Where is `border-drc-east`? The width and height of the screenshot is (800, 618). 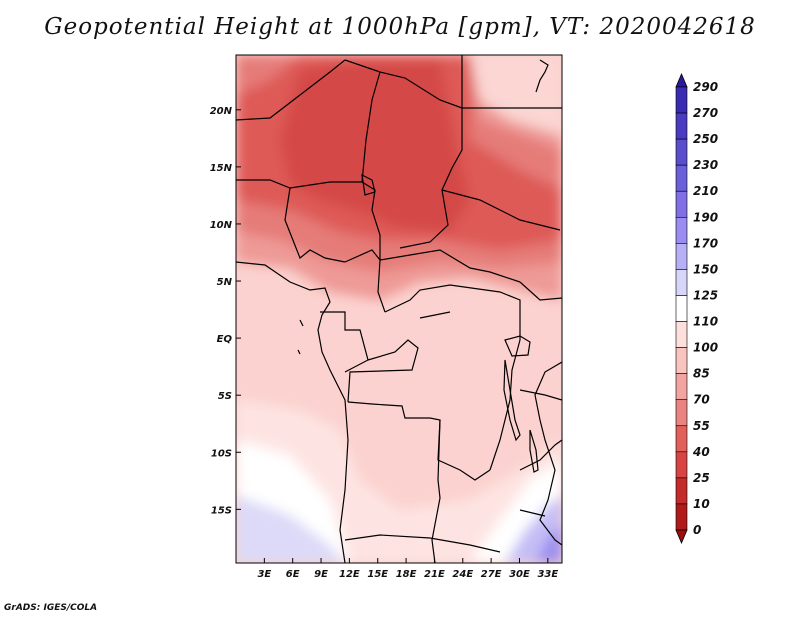 border-drc-east is located at coordinates (505, 405).